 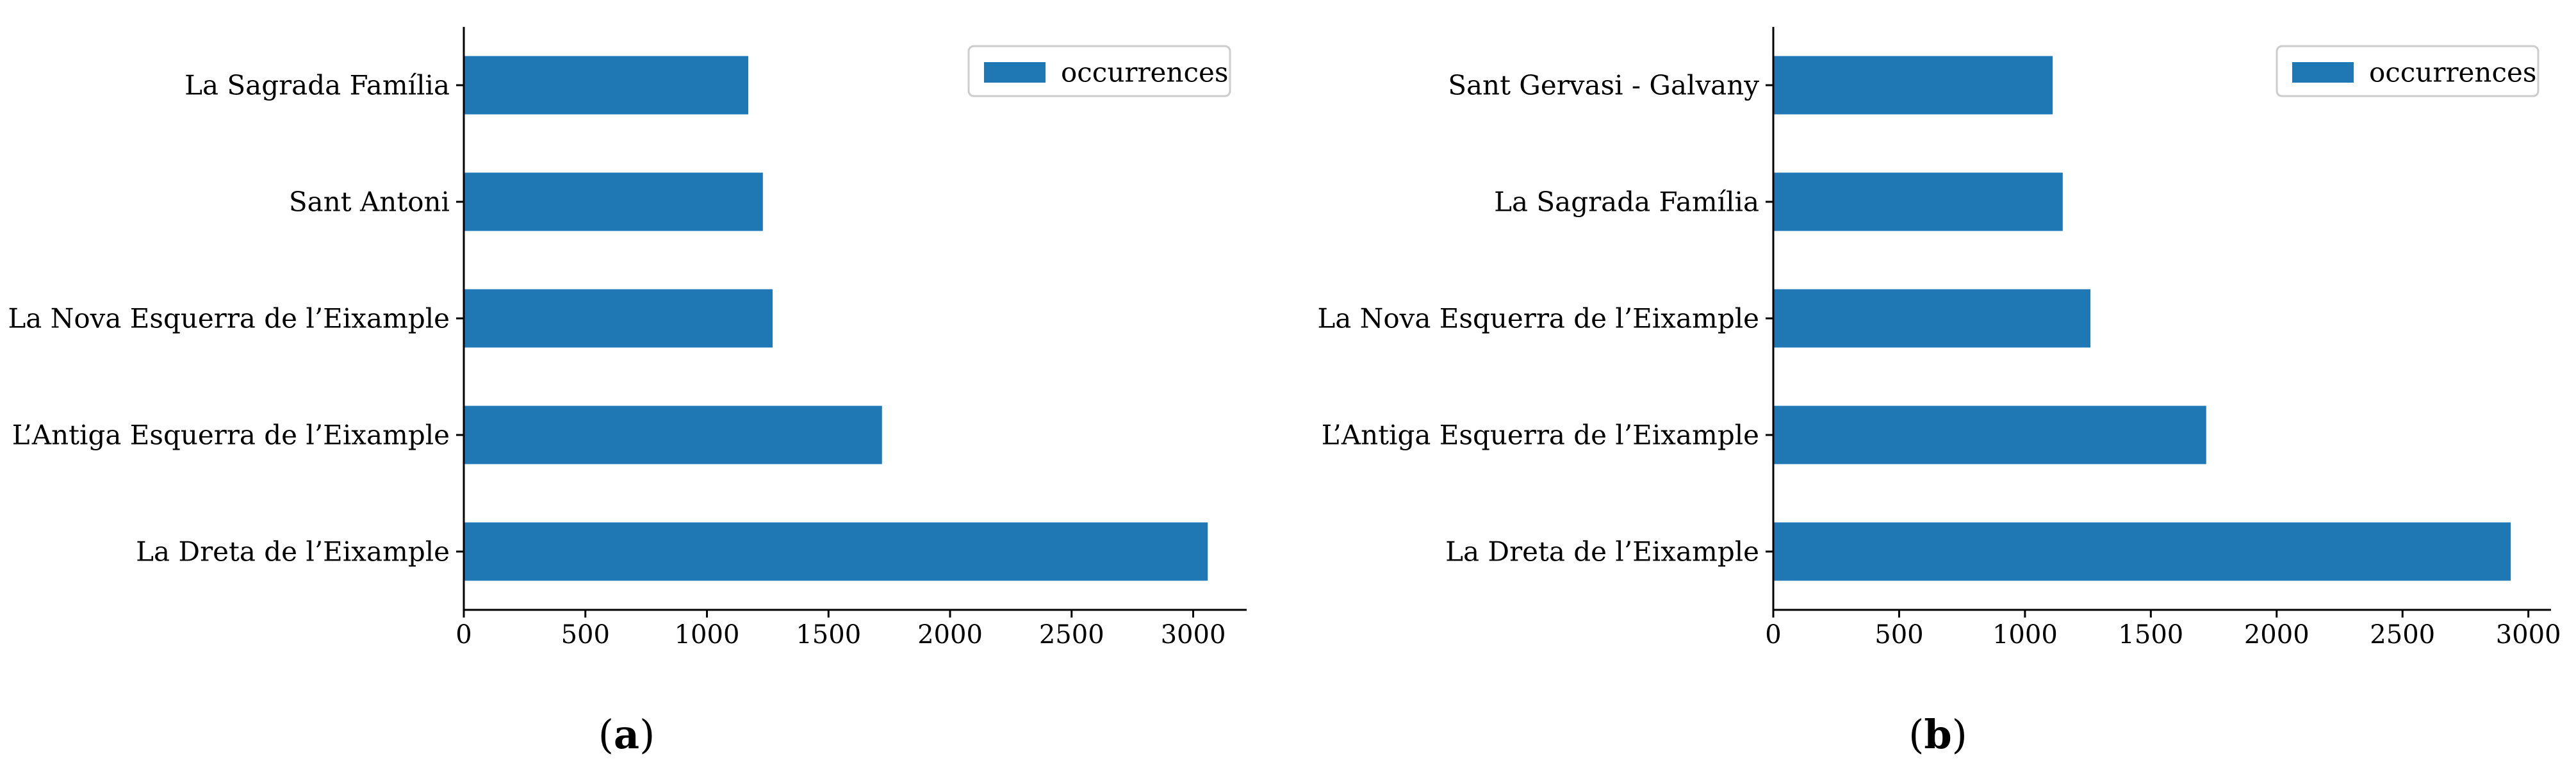 What do you see at coordinates (1604, 85) in the screenshot?
I see `category-label: Sant Gervasi - Galvany` at bounding box center [1604, 85].